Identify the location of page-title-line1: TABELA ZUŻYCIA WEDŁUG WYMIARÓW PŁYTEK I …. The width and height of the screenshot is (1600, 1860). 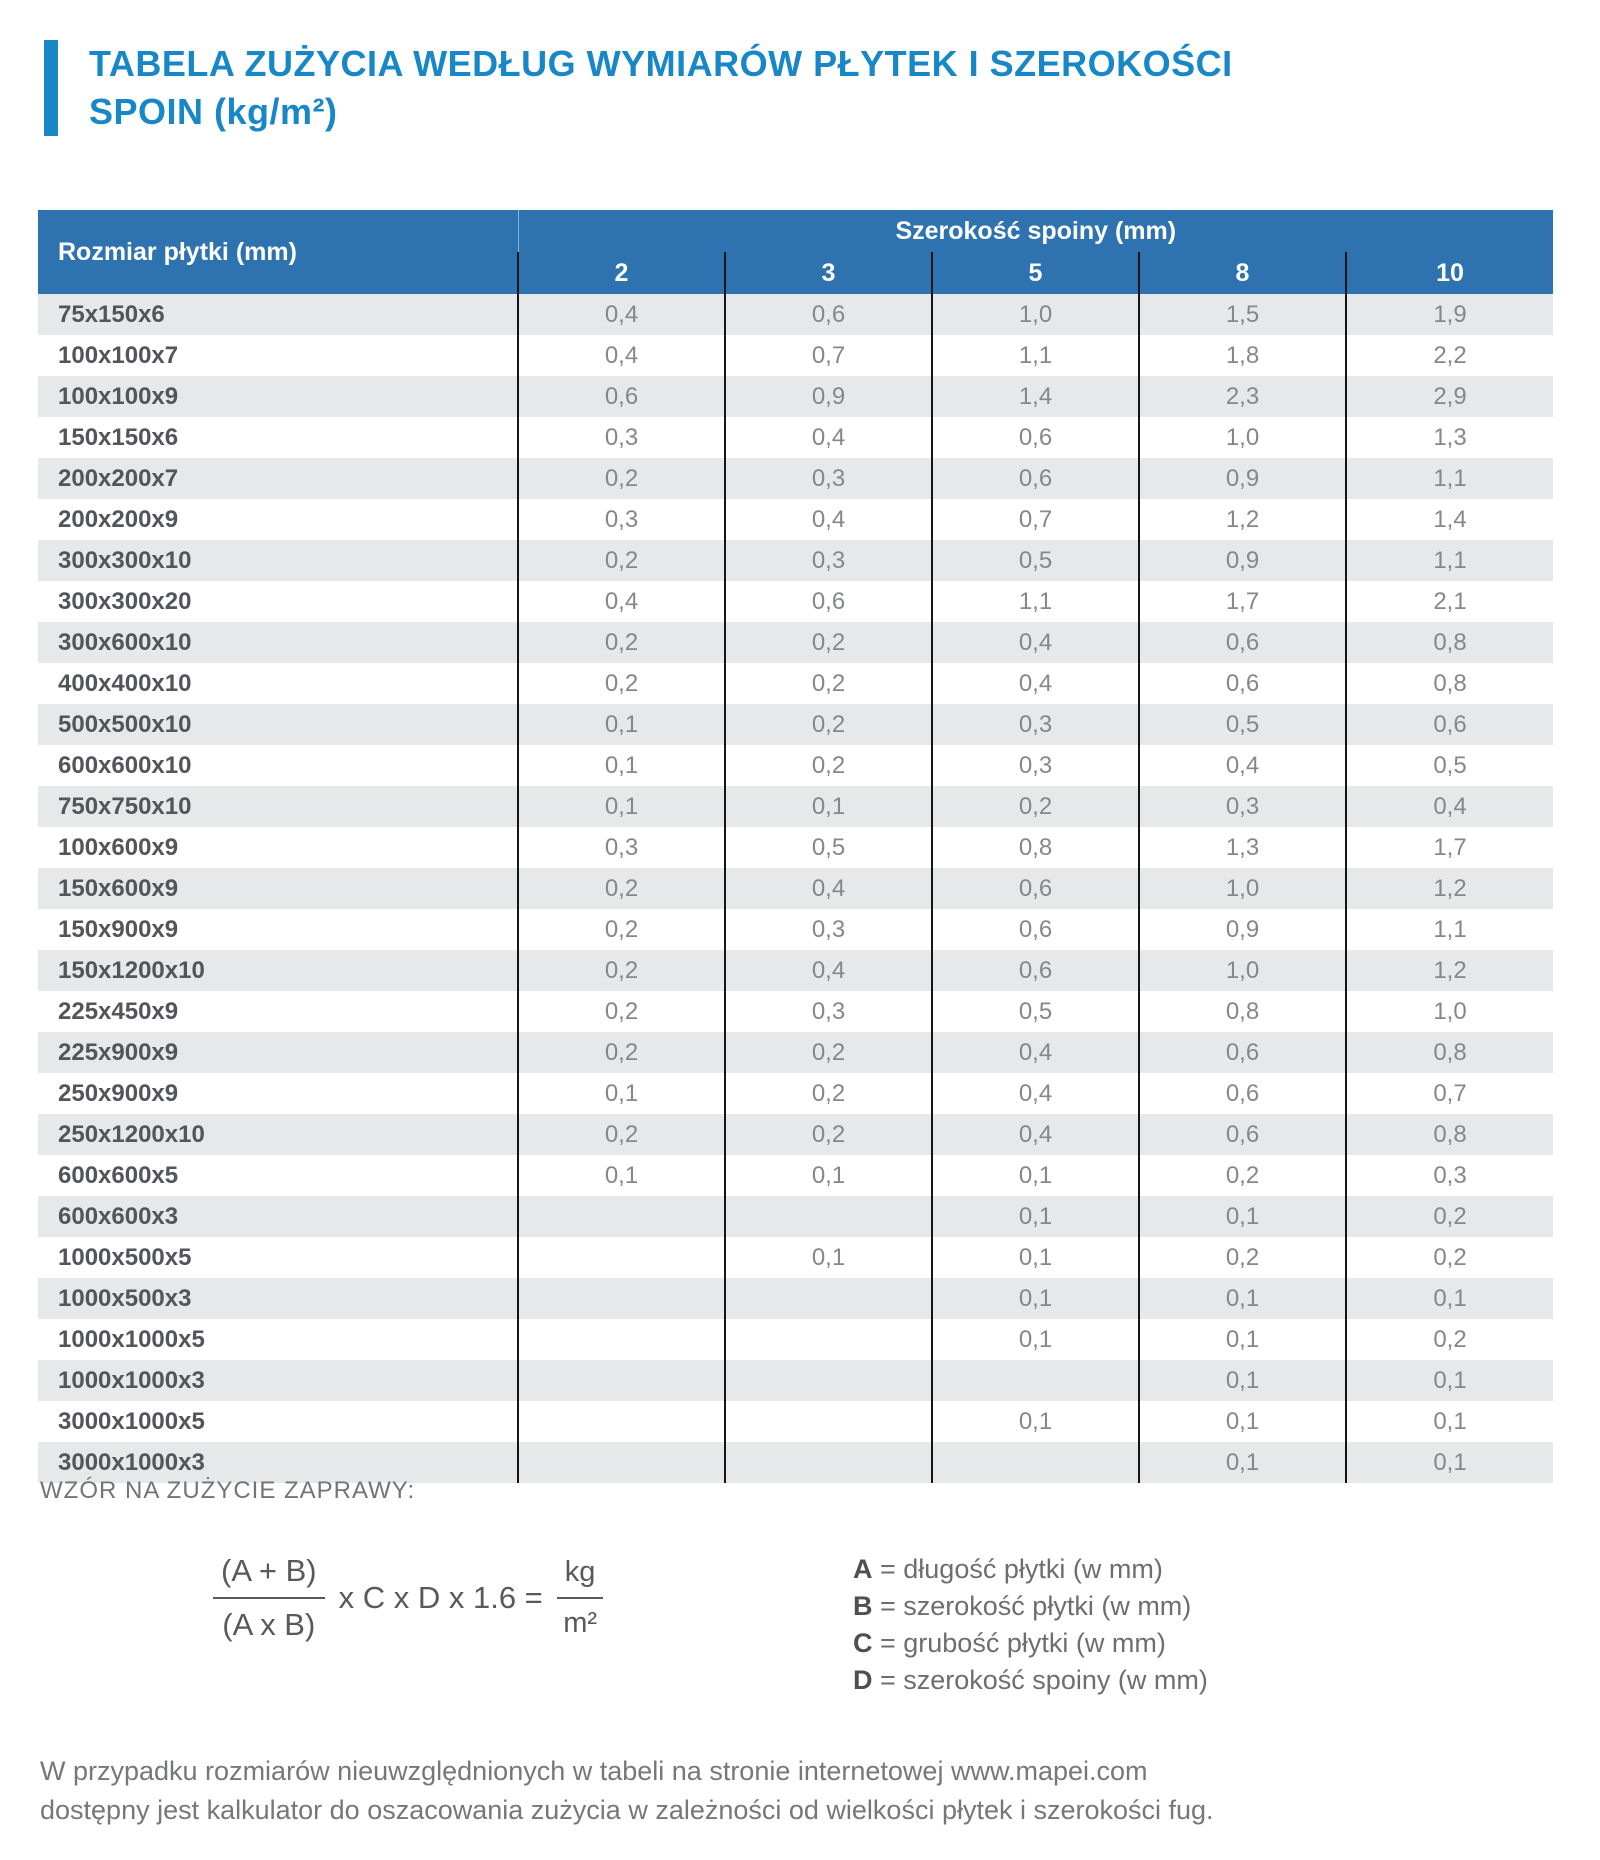
(661, 63).